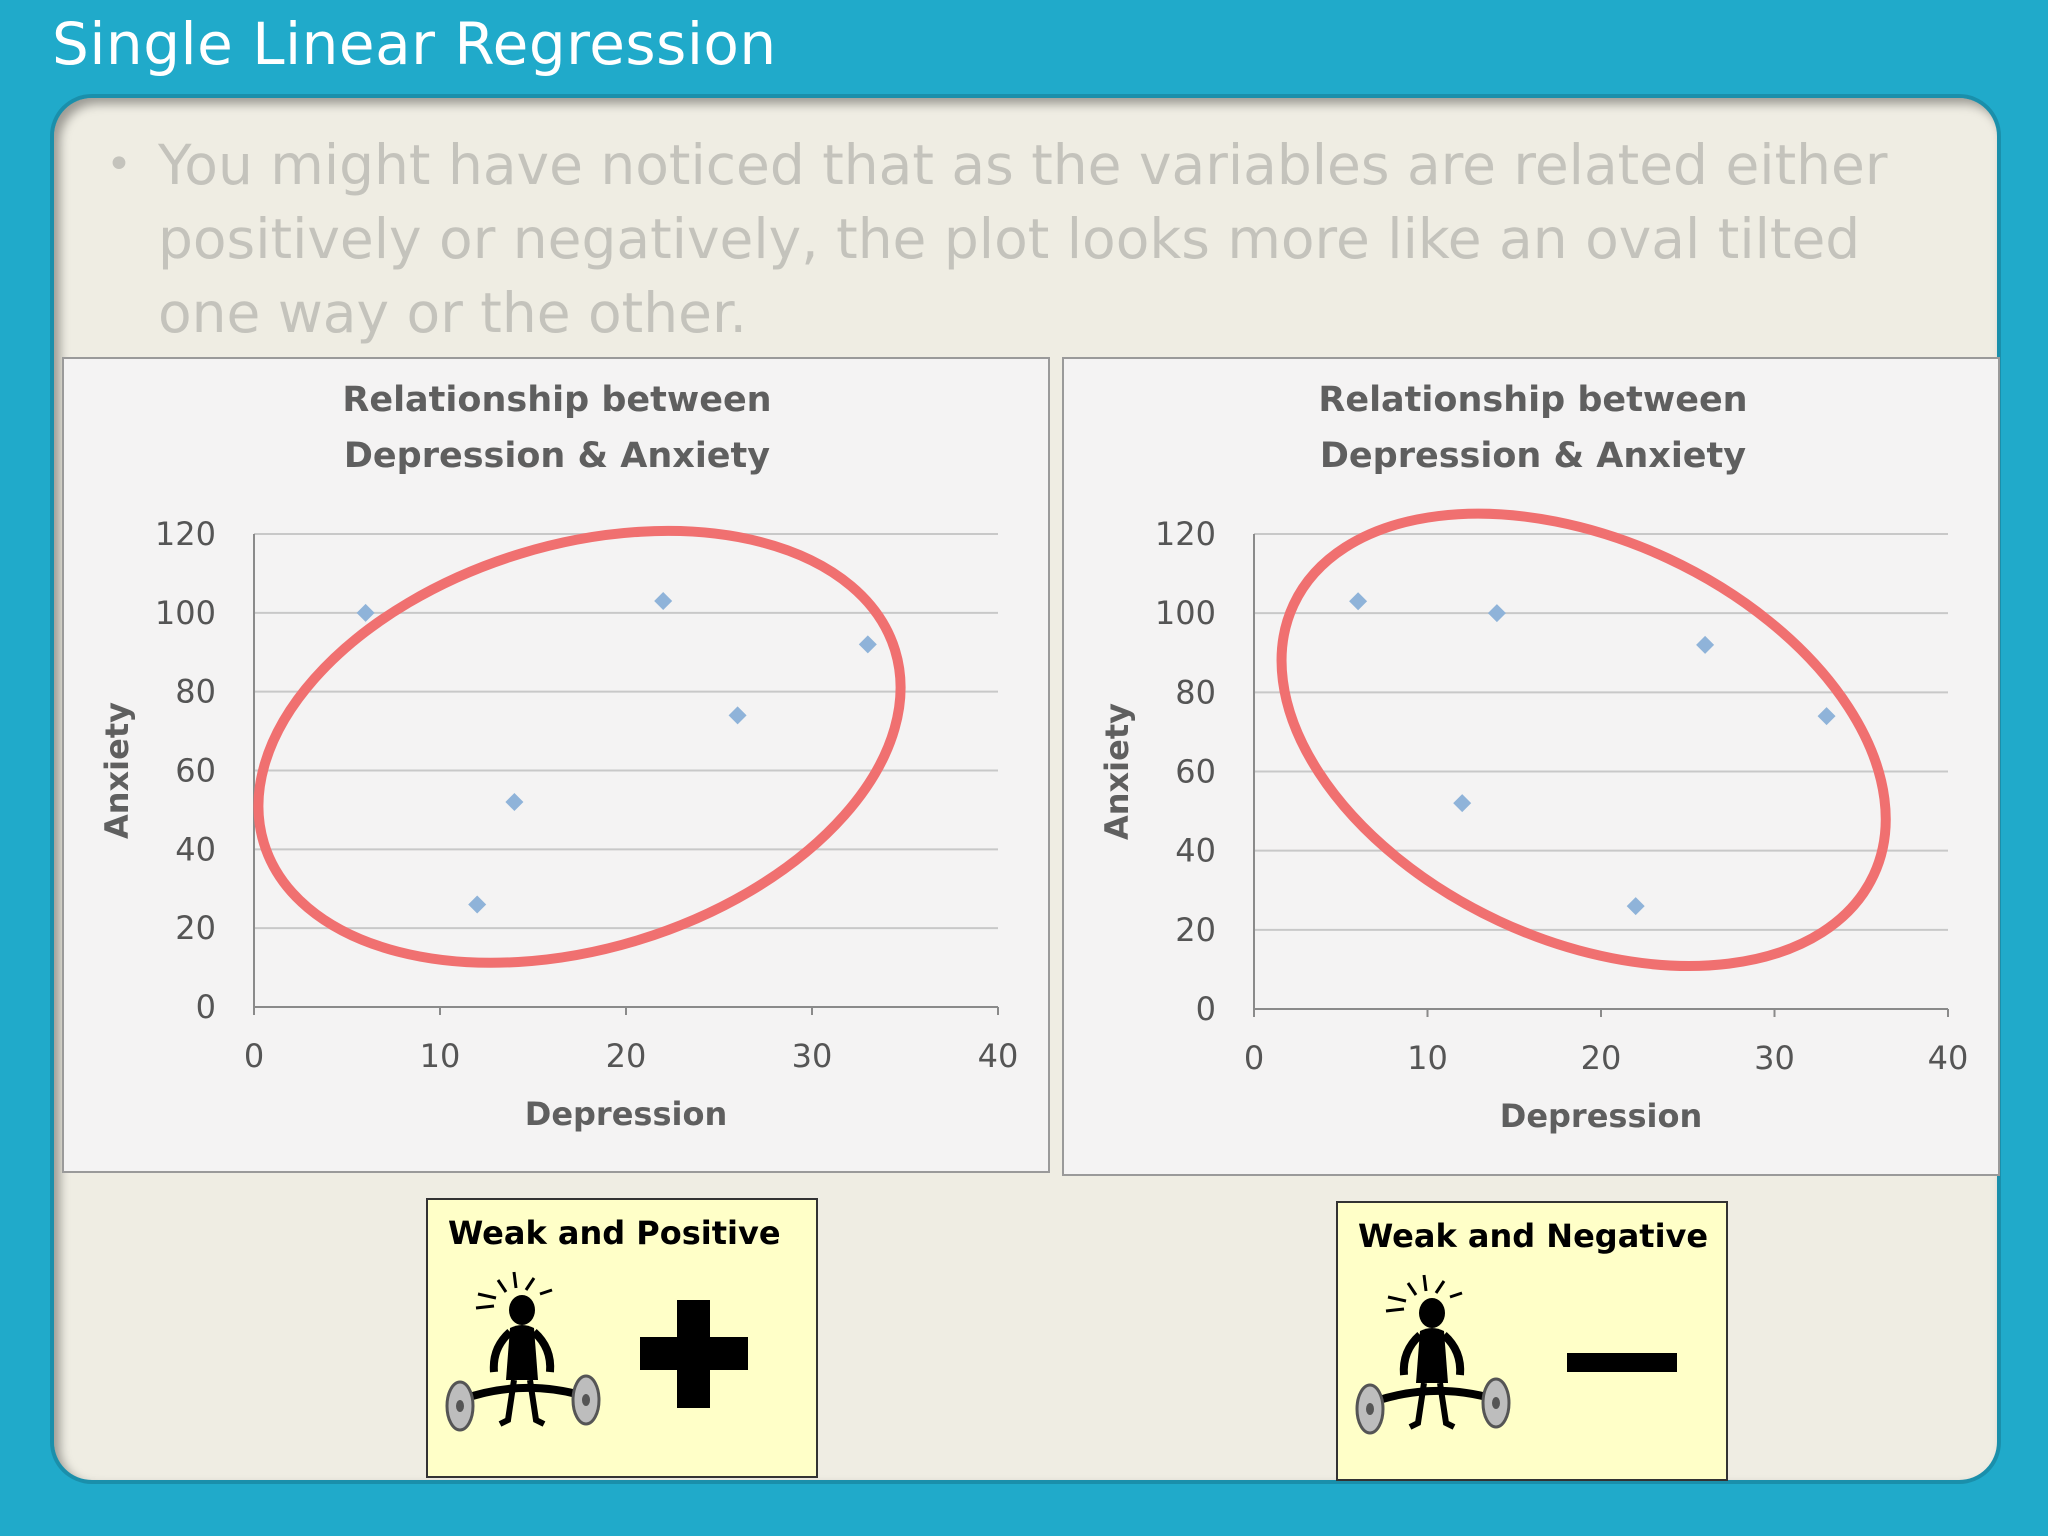 The height and width of the screenshot is (1536, 2048). Describe the element at coordinates (1516, 1354) in the screenshot. I see `callout-art-negative` at that location.